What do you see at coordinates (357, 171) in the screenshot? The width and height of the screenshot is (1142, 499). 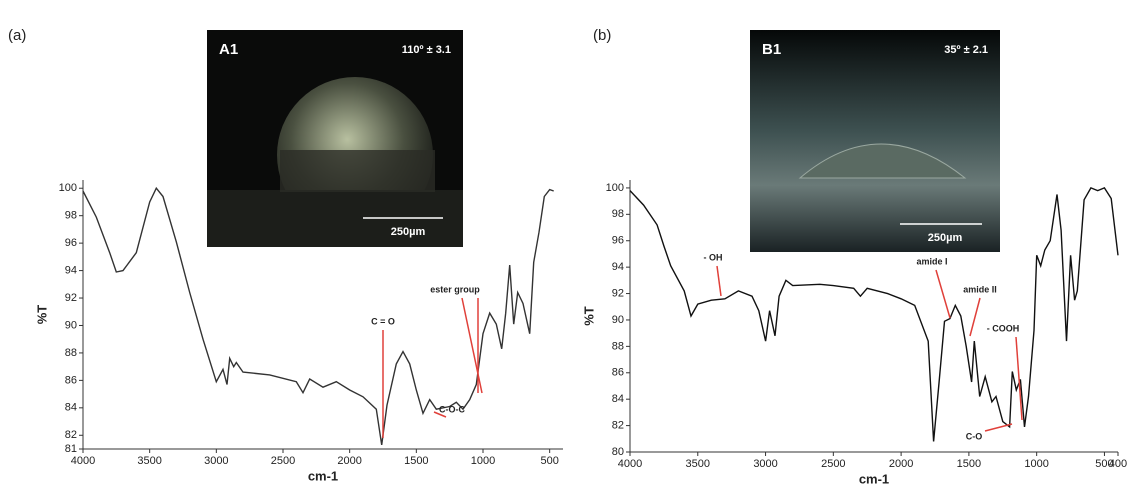 I see `droplet-base` at bounding box center [357, 171].